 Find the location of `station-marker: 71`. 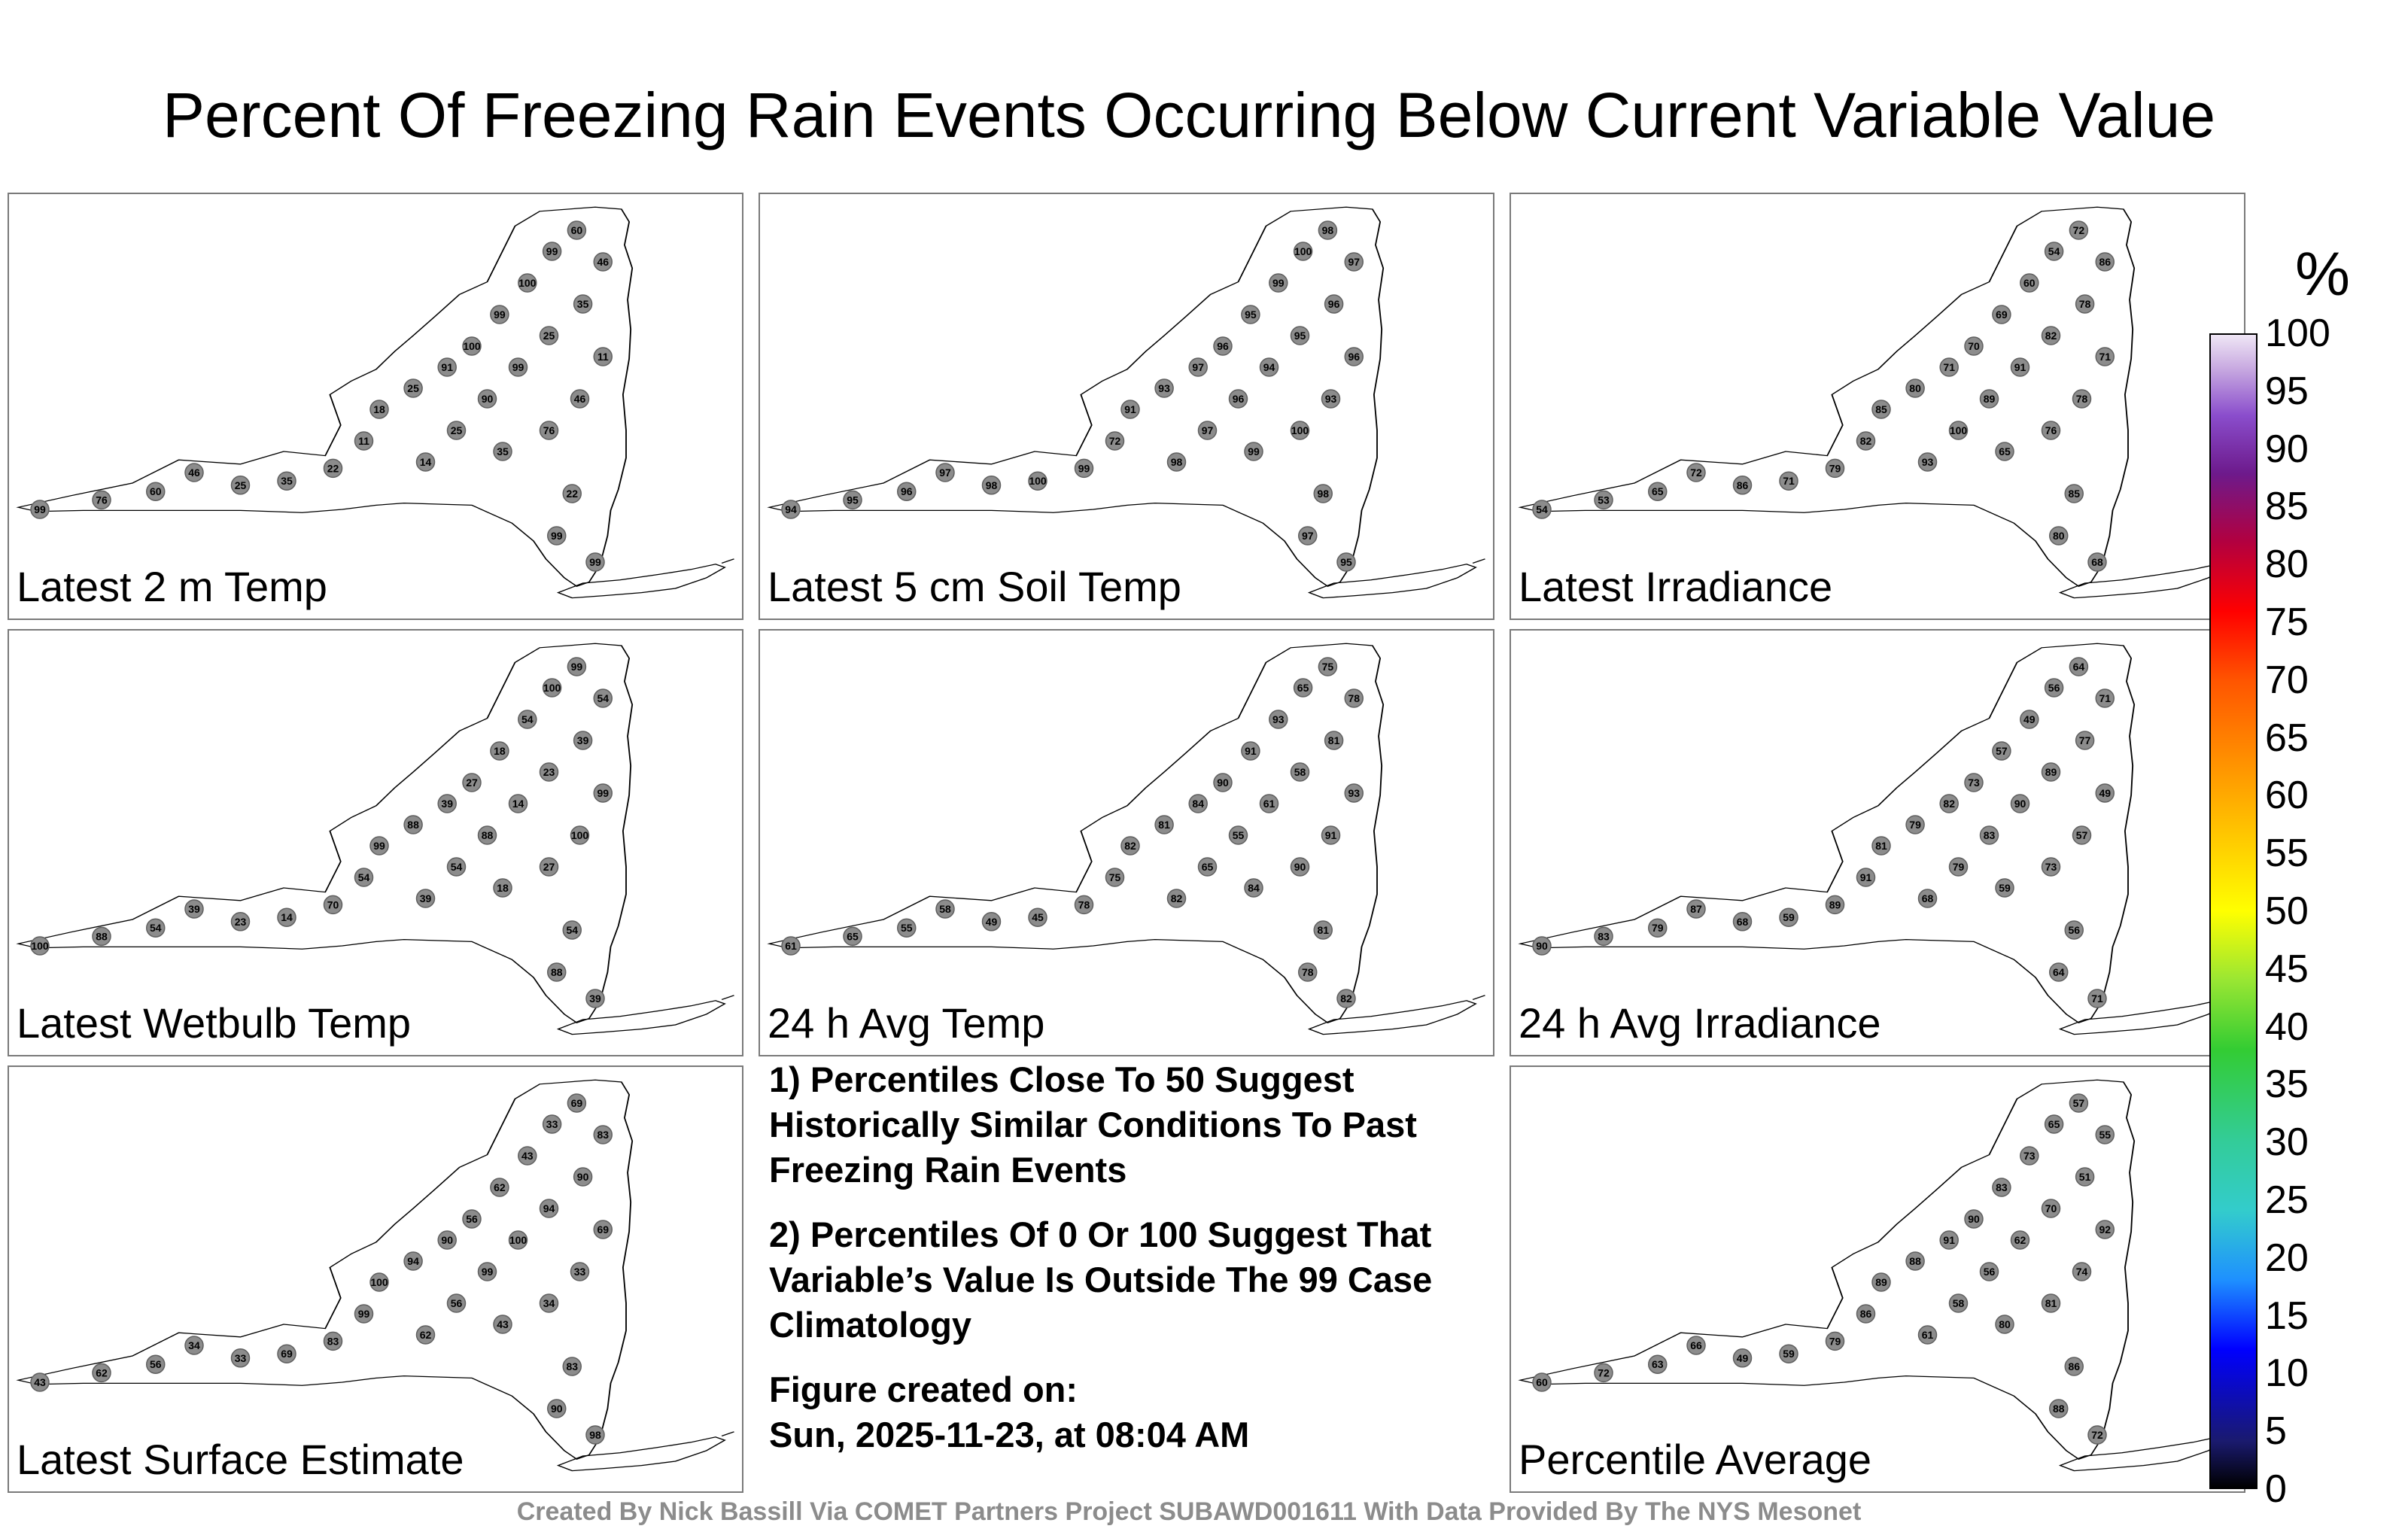

station-marker: 71 is located at coordinates (2105, 356).